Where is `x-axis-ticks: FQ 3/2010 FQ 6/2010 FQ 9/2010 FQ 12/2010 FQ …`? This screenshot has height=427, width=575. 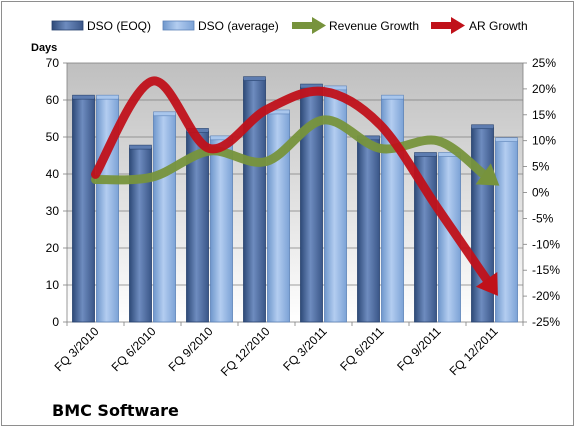
x-axis-ticks: FQ 3/2010 FQ 6/2010 FQ 9/2010 FQ 12/2010 FQ … is located at coordinates (288, 350).